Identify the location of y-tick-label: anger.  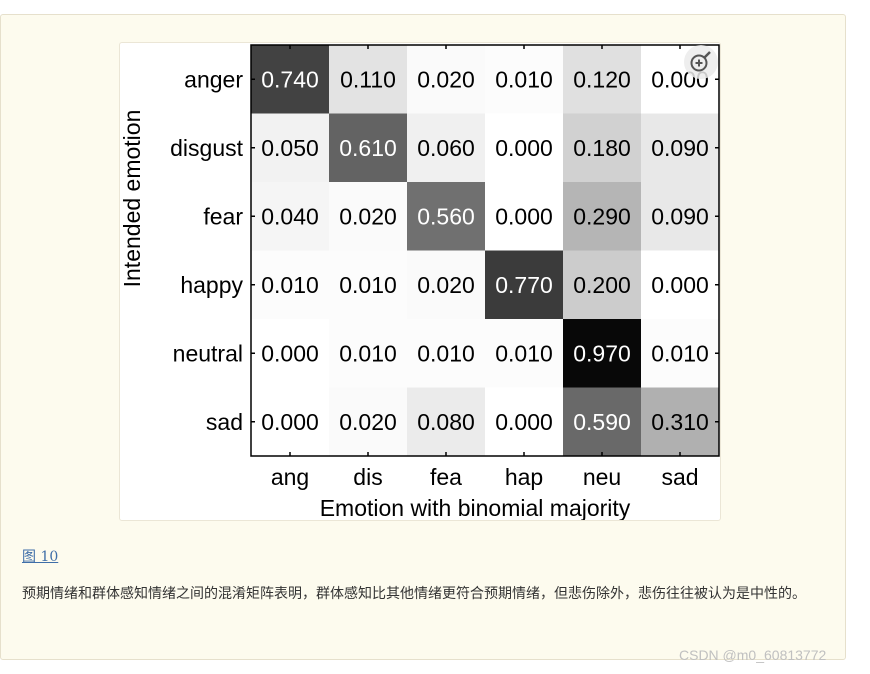
(213, 79).